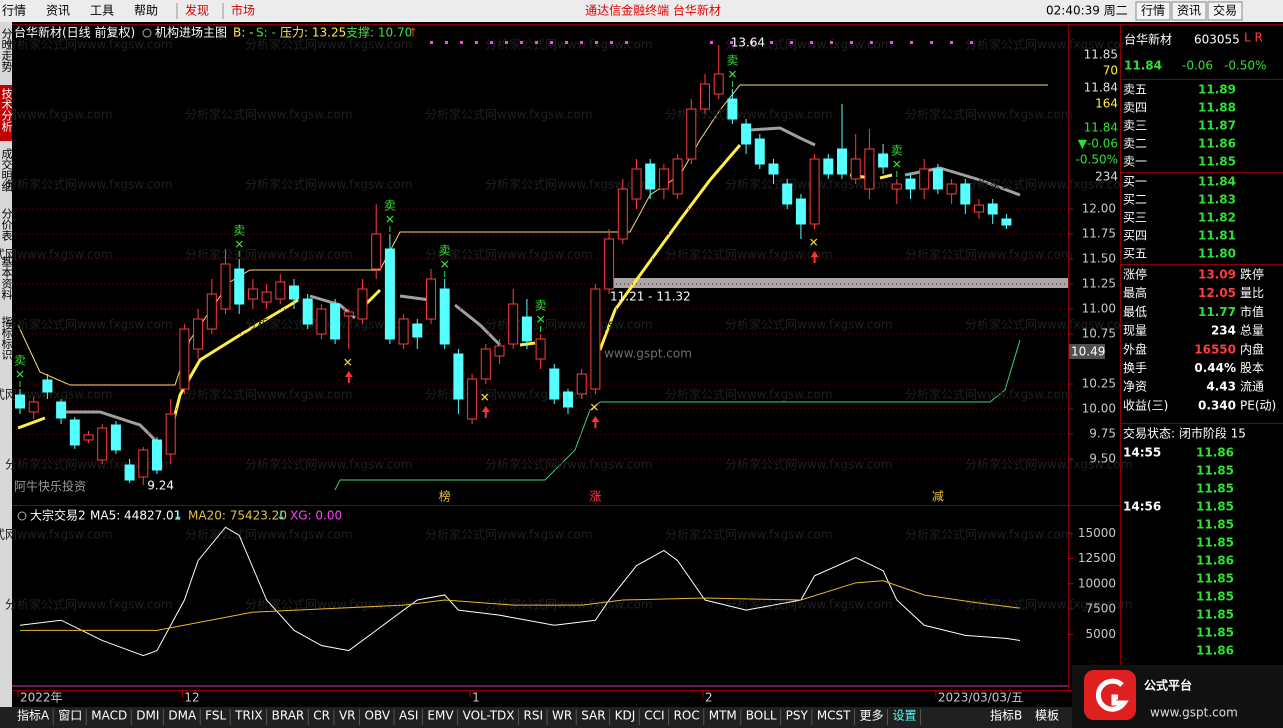  I want to click on quote-value: 11.84, so click(1101, 128).